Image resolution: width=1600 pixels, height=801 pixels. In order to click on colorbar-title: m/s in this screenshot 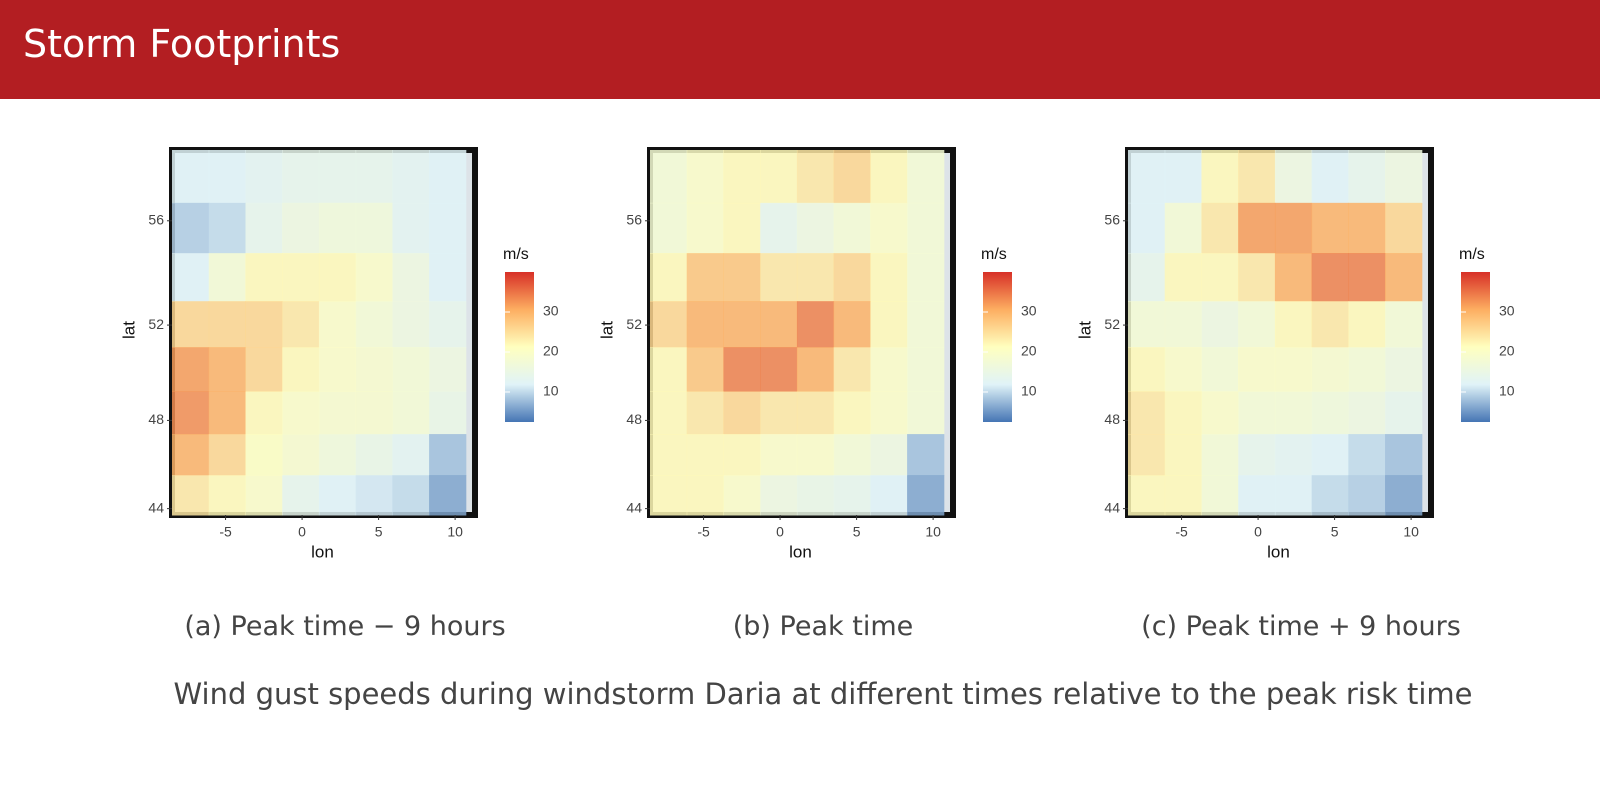, I will do `click(516, 254)`.